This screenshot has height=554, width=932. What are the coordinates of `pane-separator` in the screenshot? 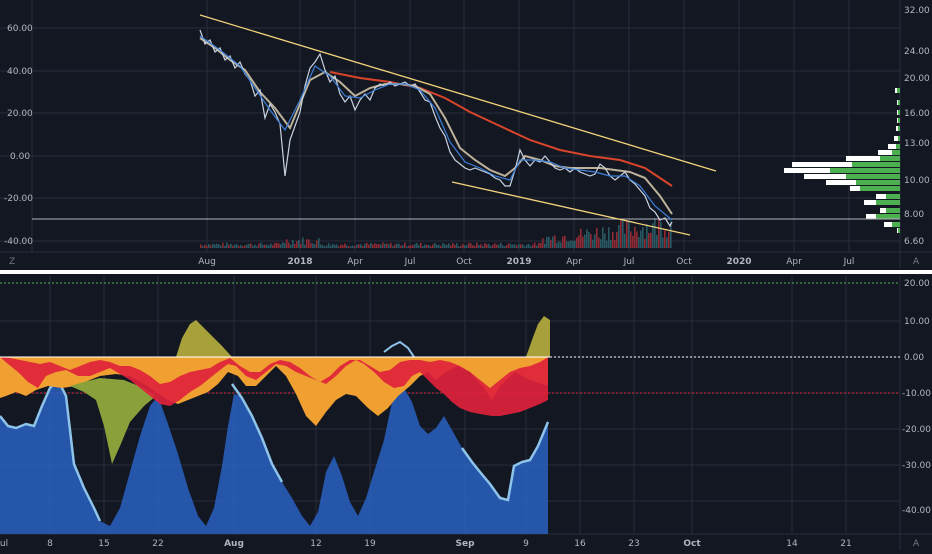 It's located at (466, 272).